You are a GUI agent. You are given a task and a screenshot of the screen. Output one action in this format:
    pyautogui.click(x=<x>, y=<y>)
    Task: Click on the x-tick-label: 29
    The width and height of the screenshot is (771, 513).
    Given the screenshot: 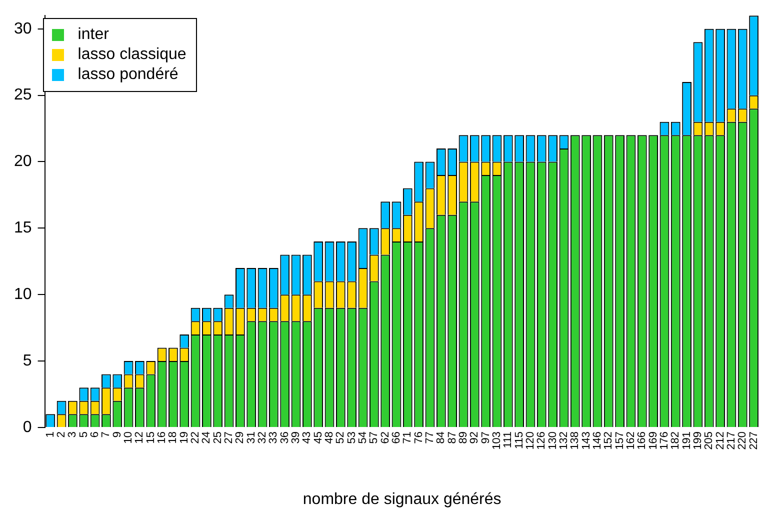 What is the action you would take?
    pyautogui.click(x=240, y=437)
    